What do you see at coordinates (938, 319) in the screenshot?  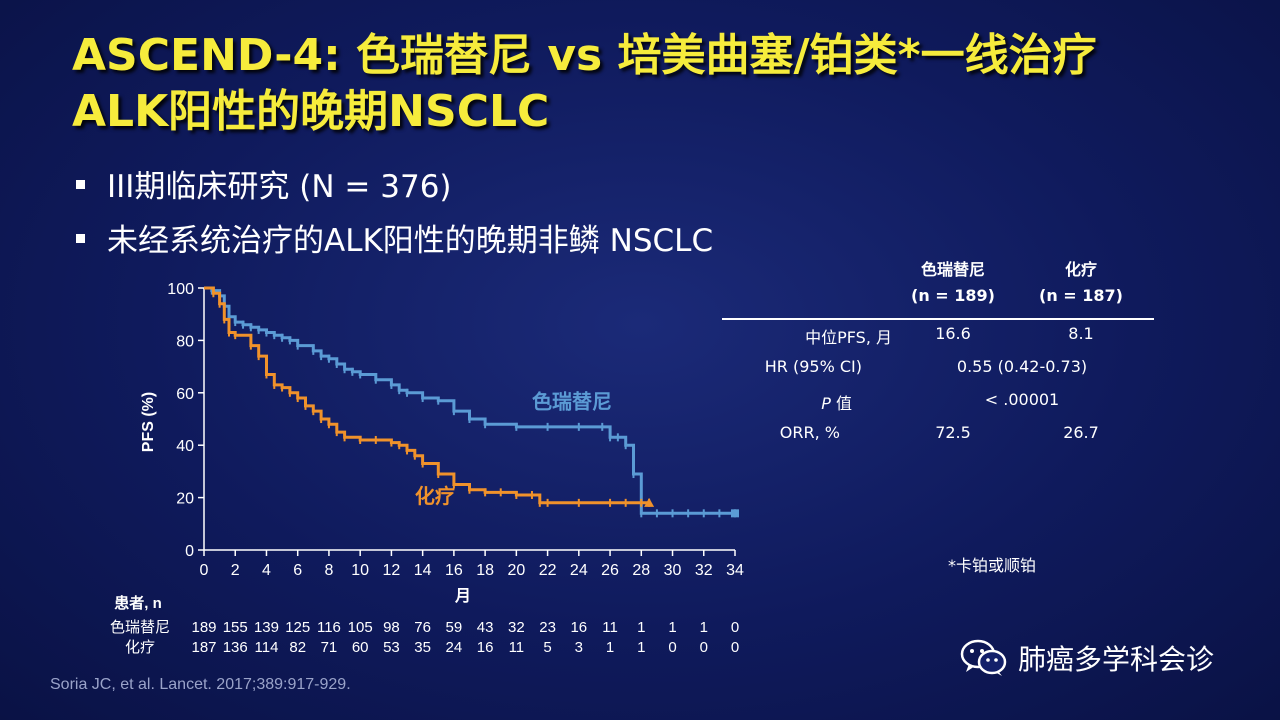 I see `table-rule` at bounding box center [938, 319].